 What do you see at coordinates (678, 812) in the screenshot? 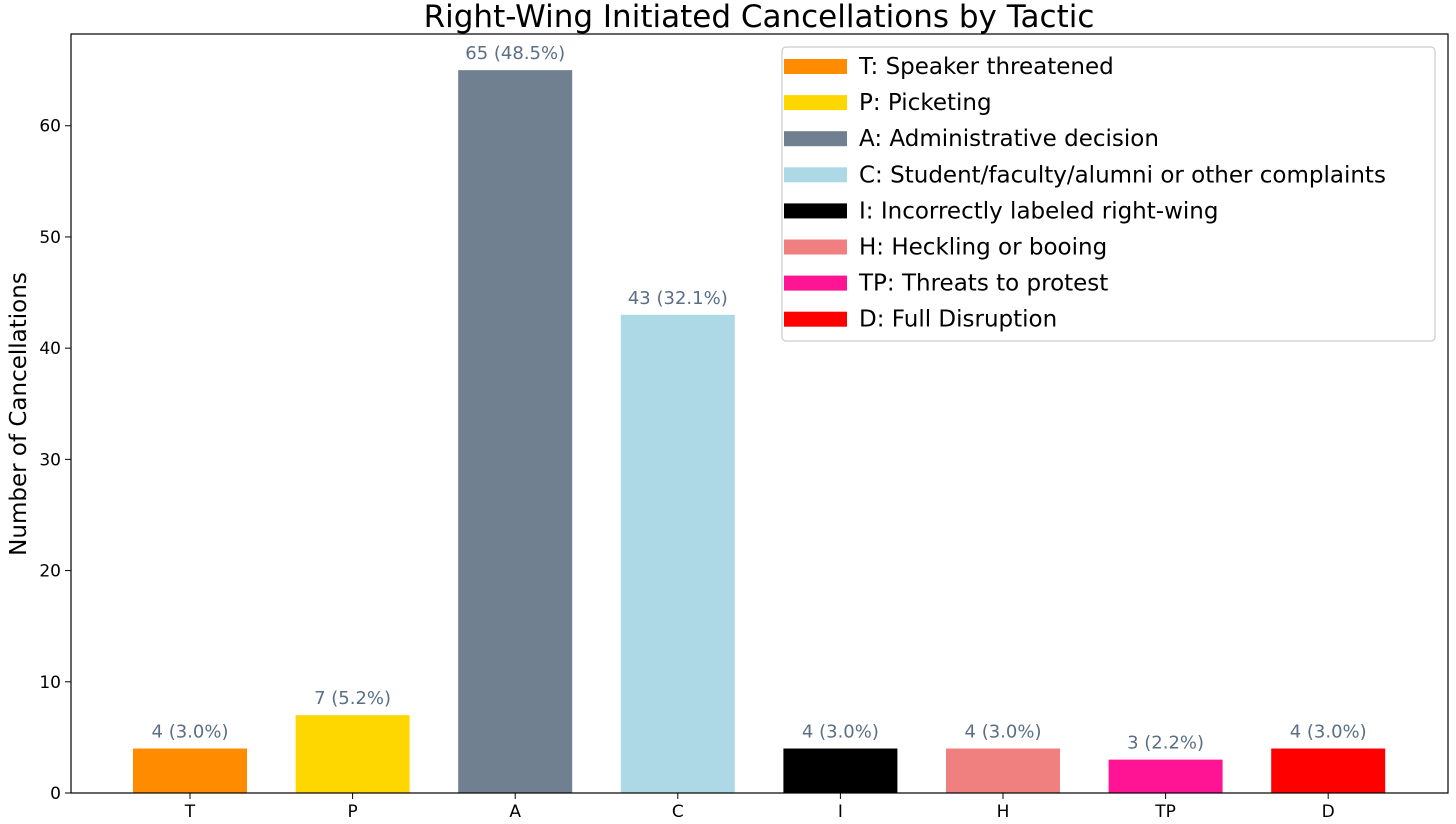
I see `x-tick-label: C` at bounding box center [678, 812].